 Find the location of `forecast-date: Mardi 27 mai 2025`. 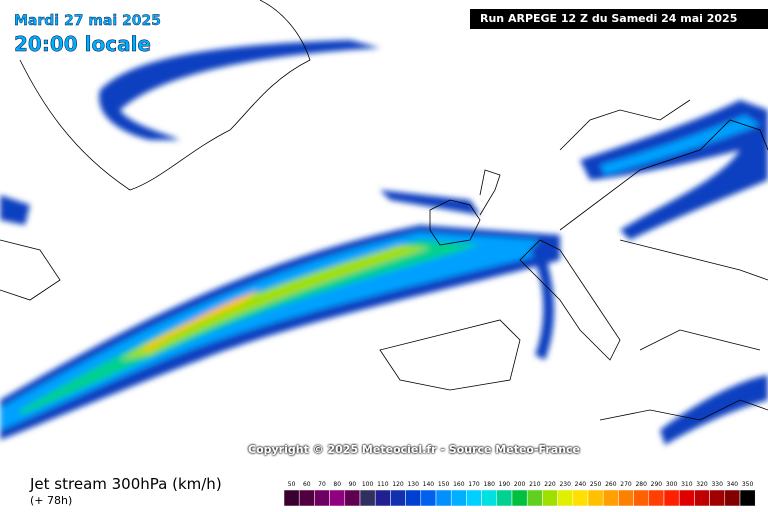

forecast-date: Mardi 27 mai 2025 is located at coordinates (88, 21).